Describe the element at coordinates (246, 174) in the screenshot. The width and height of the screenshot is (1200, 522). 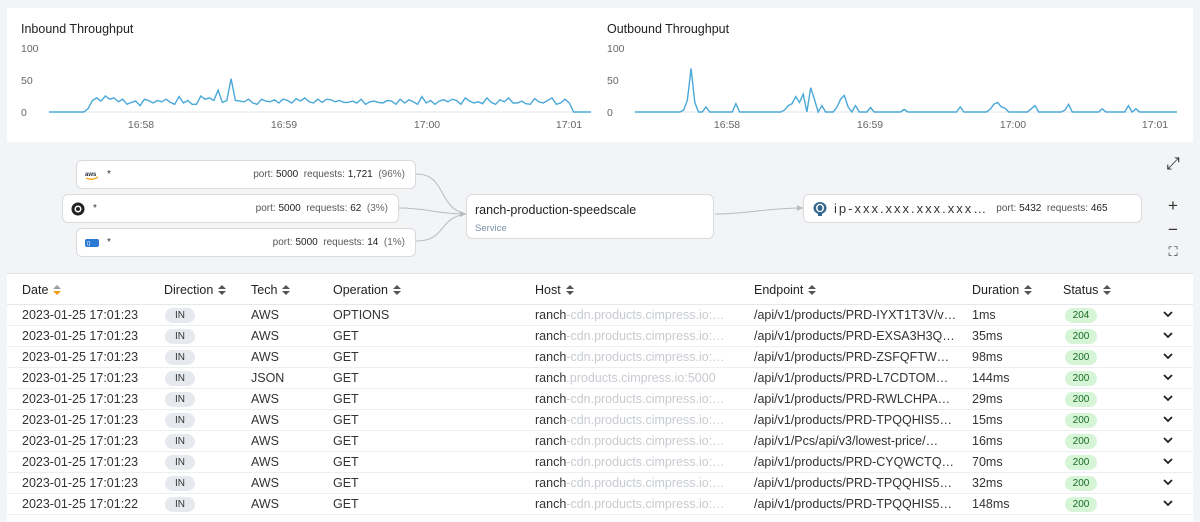
I see `source-node-aws: aws * port: 5000 requests: 1,721 (96%)` at that location.